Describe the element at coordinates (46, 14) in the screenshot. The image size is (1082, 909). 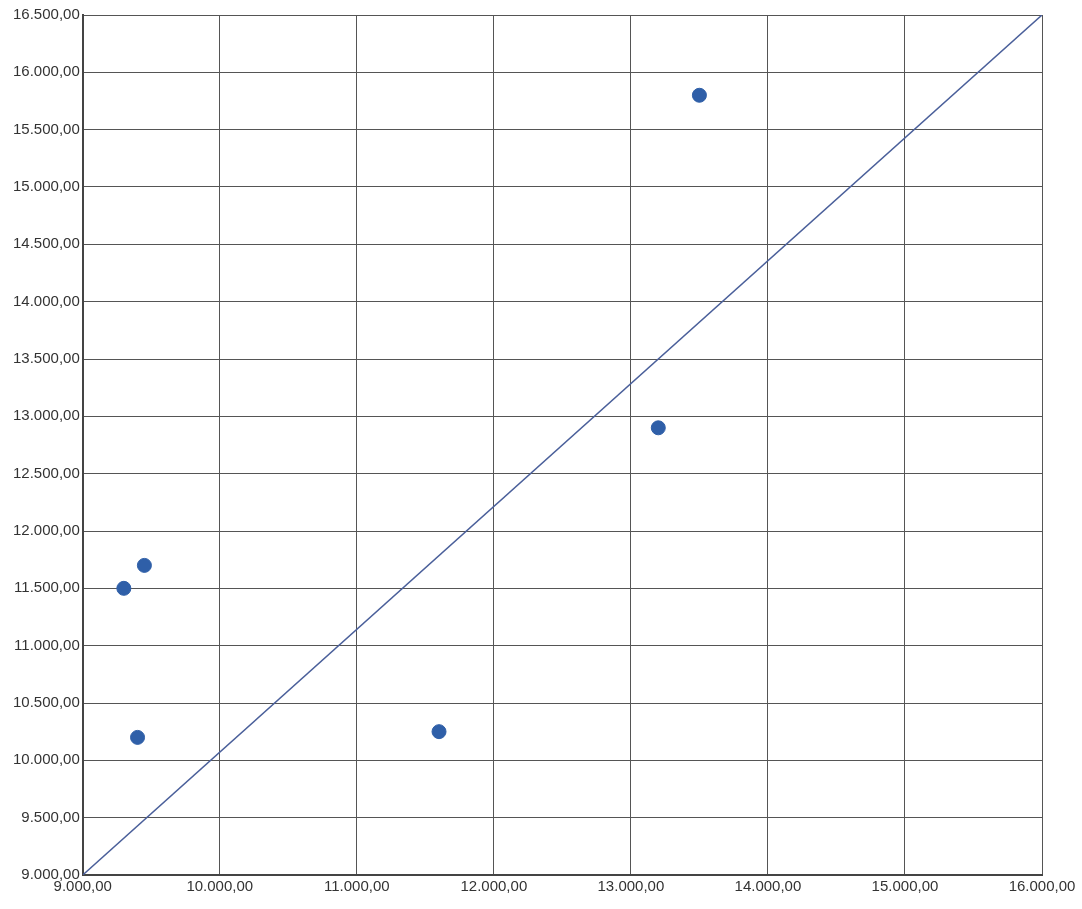
I see `y-tick-label: 16.500,00` at that location.